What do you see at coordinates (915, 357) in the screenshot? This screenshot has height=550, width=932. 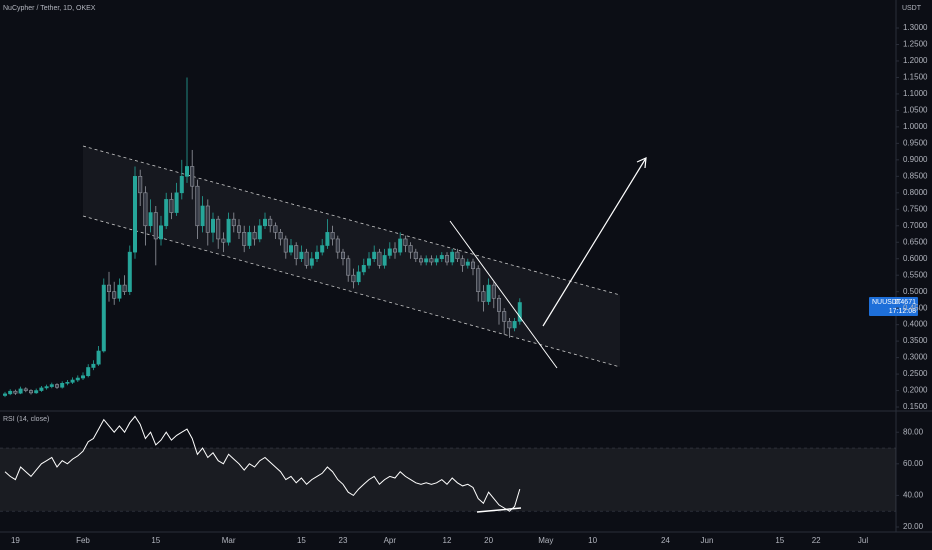 I see `y-tick-label: 0.3000` at bounding box center [915, 357].